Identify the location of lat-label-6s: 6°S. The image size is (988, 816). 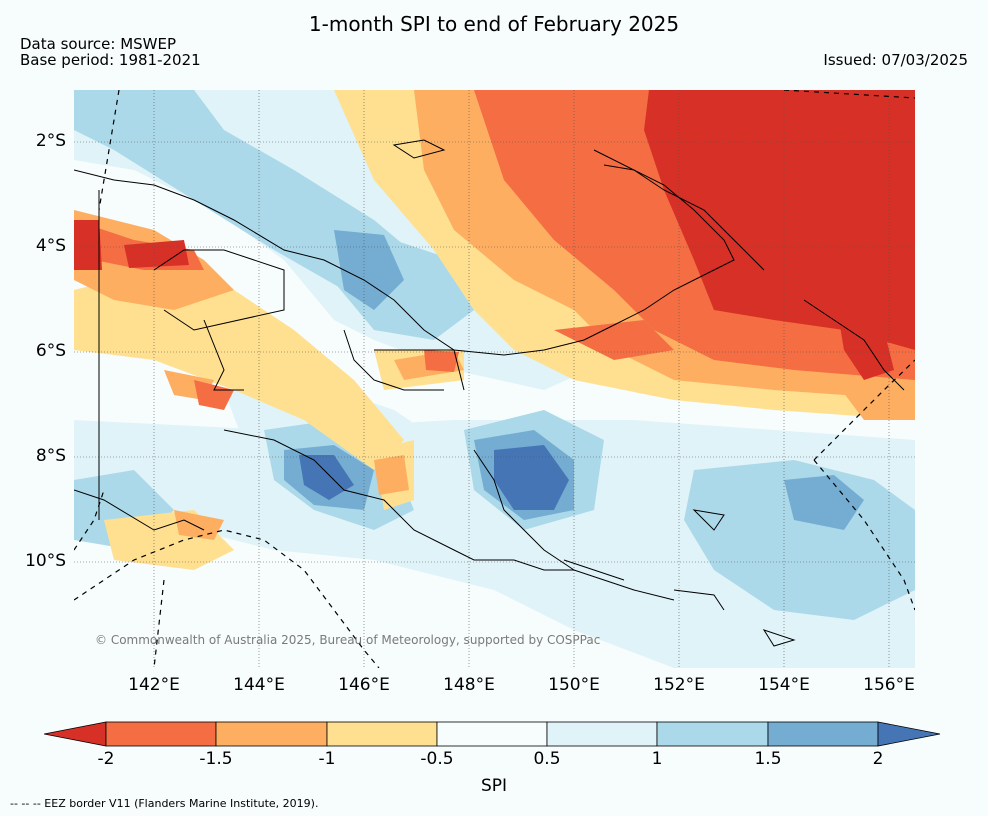
(50, 351).